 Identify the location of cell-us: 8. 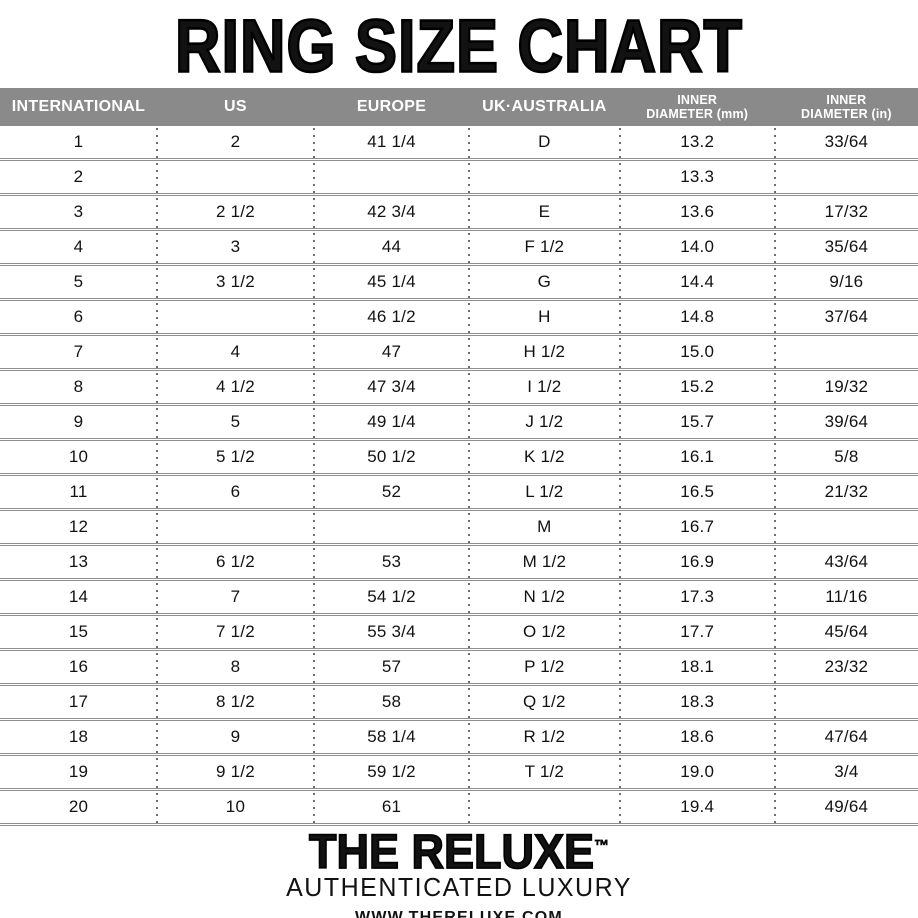
(235, 666).